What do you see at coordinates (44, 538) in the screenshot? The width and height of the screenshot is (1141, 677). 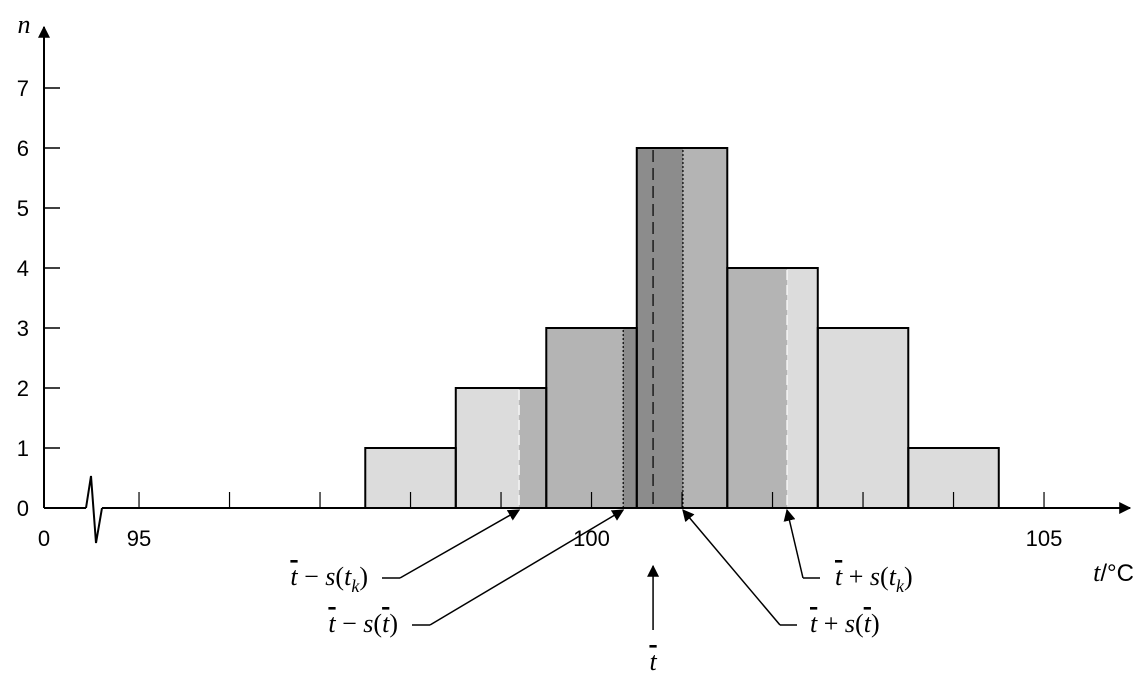 I see `x-origin-label: 0` at bounding box center [44, 538].